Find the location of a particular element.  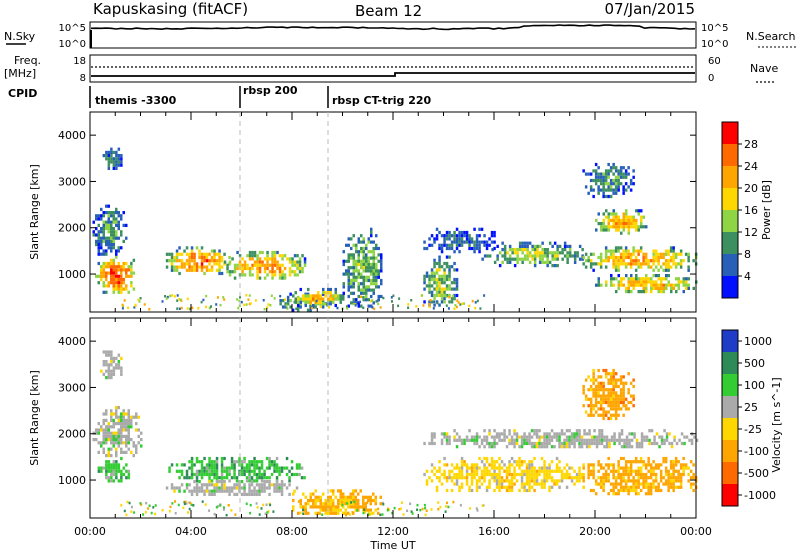

x-axis-label: Time UT is located at coordinates (392, 545).